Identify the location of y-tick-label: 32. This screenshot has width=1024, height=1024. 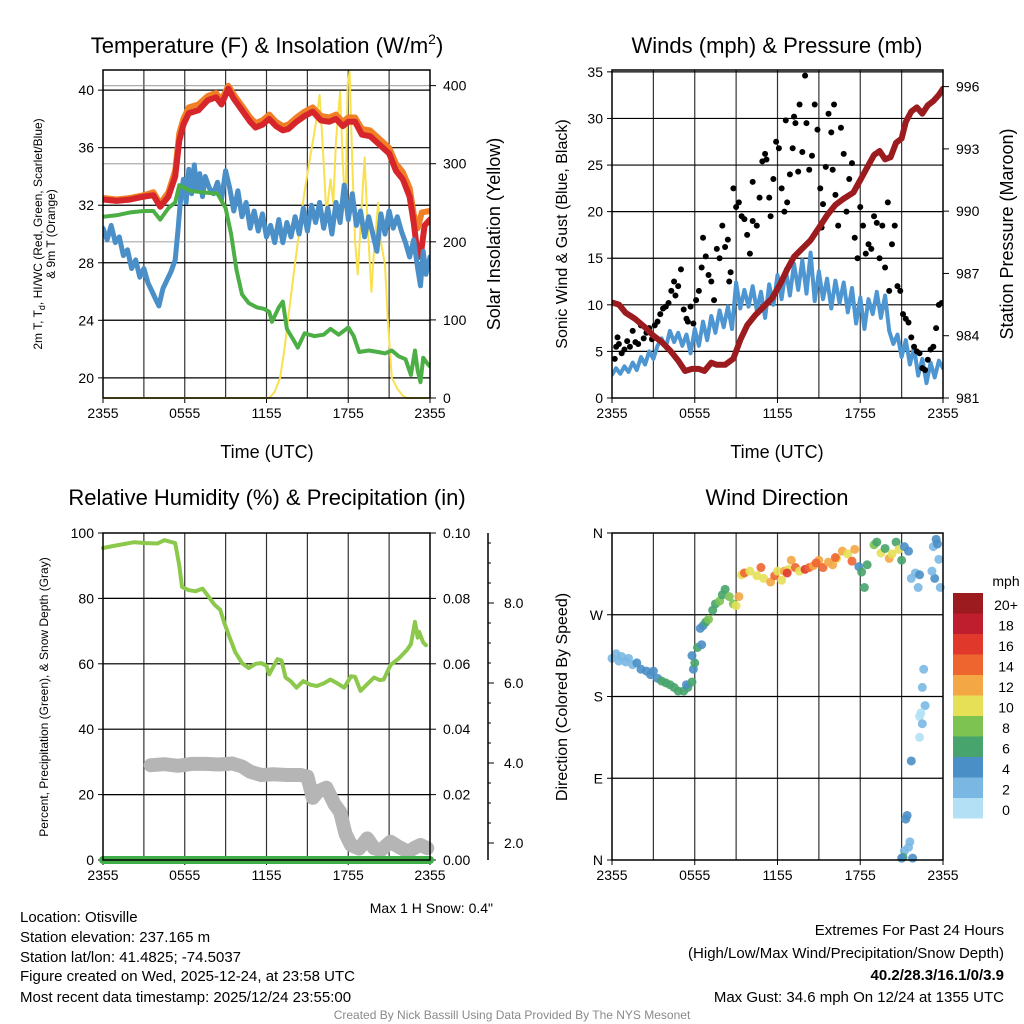
(86, 205).